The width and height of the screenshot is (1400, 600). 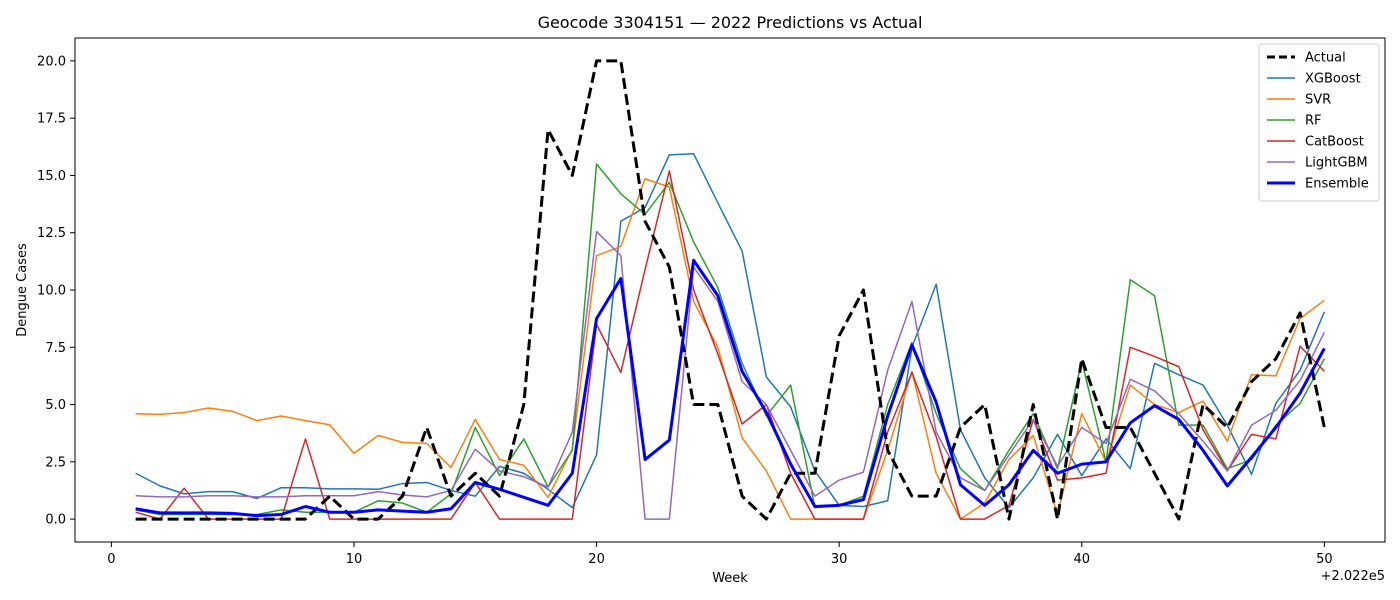 What do you see at coordinates (354, 559) in the screenshot?
I see `x-tick-label: 10` at bounding box center [354, 559].